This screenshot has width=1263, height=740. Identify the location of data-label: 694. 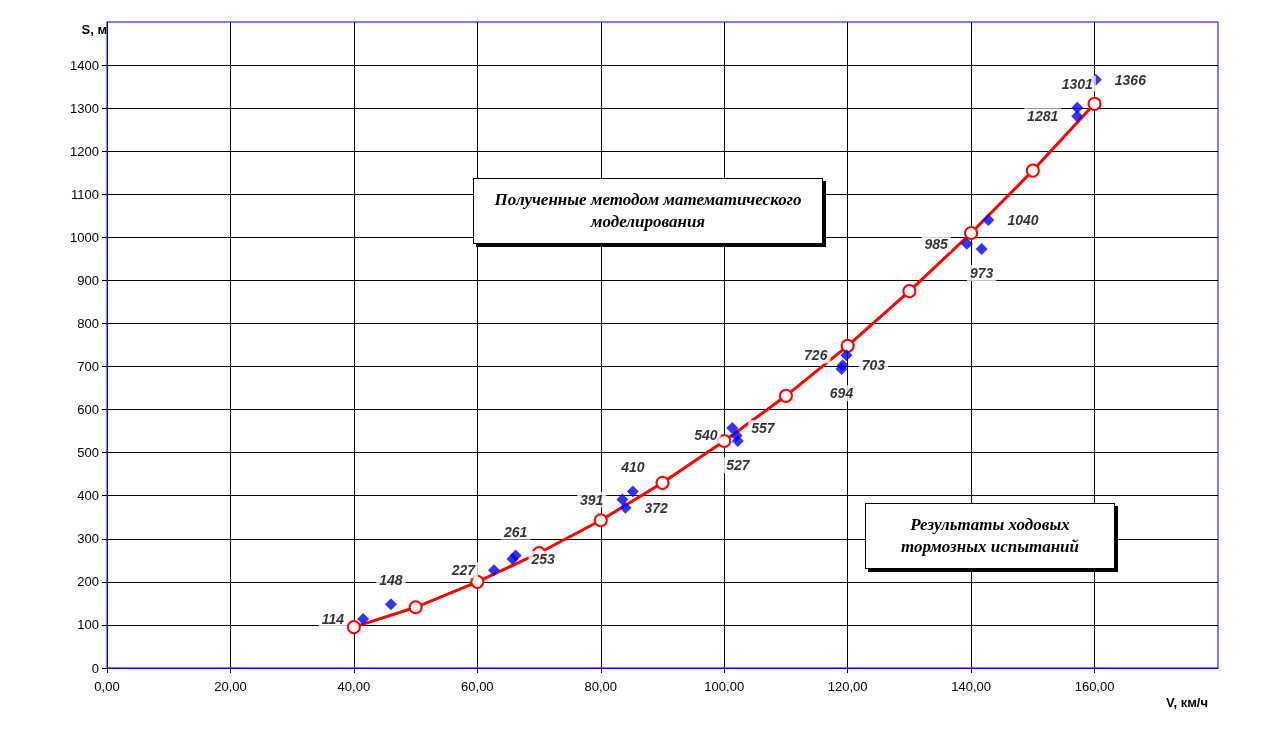
(841, 393).